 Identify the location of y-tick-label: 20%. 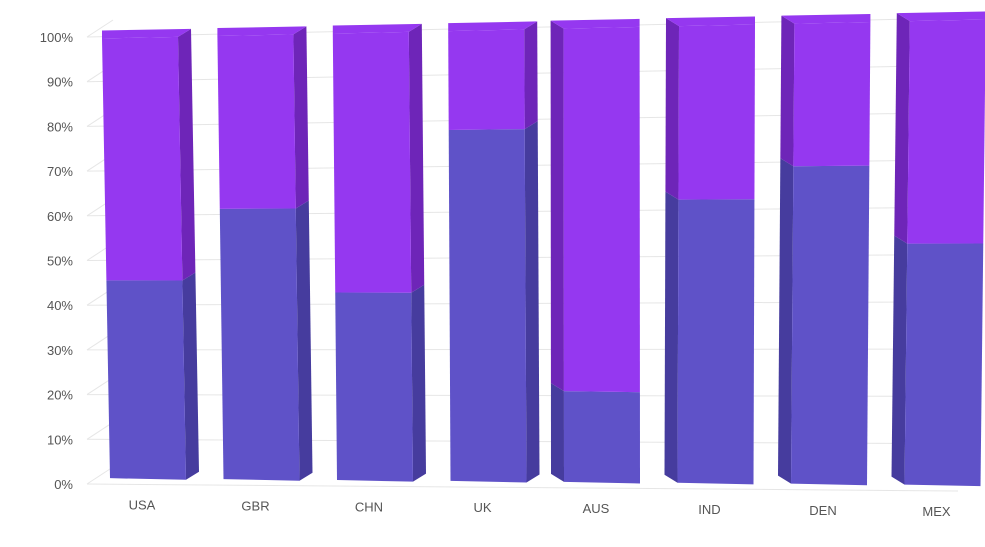
(60, 395).